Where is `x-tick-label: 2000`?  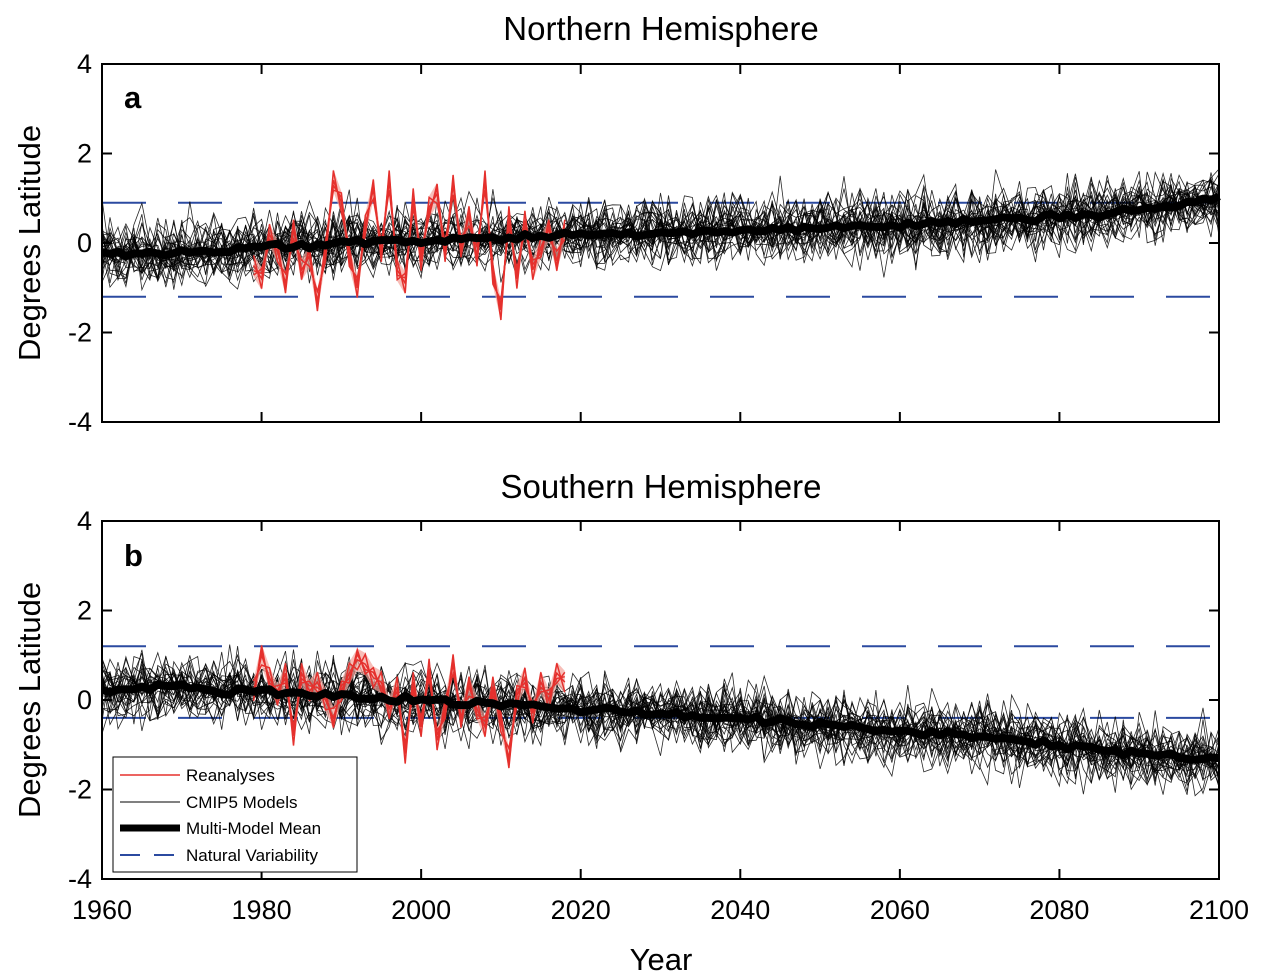 x-tick-label: 2000 is located at coordinates (421, 910).